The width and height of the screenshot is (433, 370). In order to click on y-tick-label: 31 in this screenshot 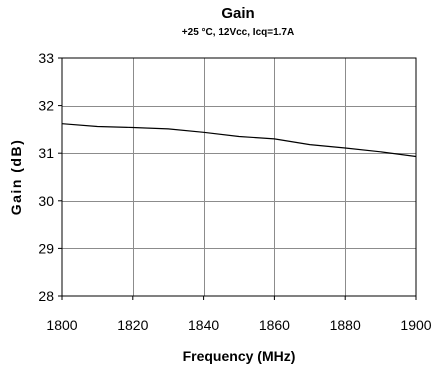, I will do `click(46, 153)`.